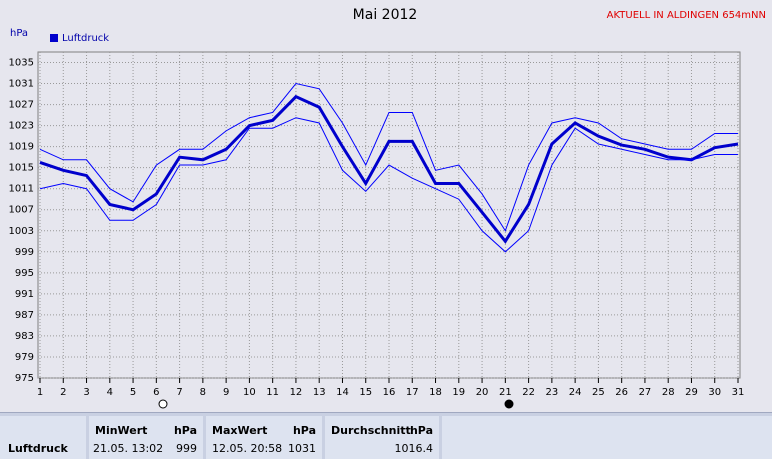 This screenshot has width=772, height=459. I want to click on x-tick-label: 27, so click(645, 392).